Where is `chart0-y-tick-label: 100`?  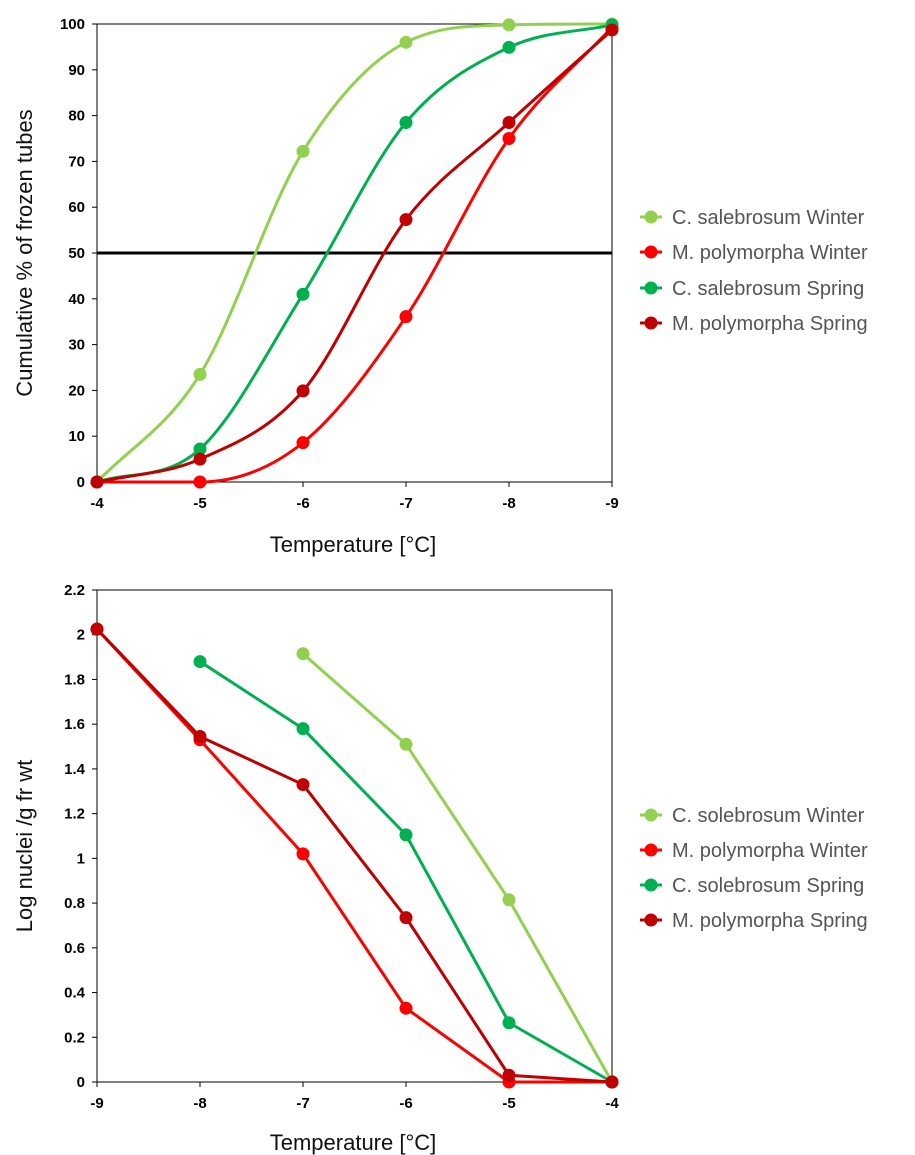 chart0-y-tick-label: 100 is located at coordinates (72, 24).